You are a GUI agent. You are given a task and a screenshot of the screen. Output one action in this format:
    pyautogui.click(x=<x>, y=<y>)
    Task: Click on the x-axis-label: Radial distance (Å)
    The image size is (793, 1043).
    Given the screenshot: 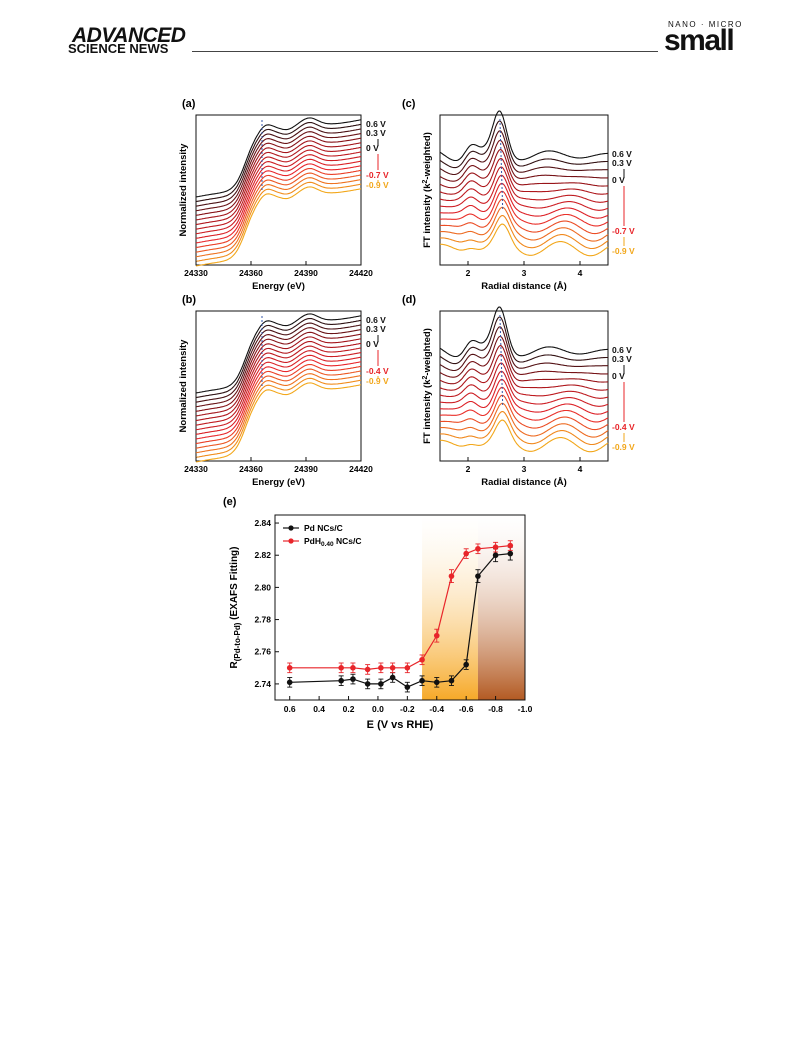 What is the action you would take?
    pyautogui.click(x=524, y=482)
    